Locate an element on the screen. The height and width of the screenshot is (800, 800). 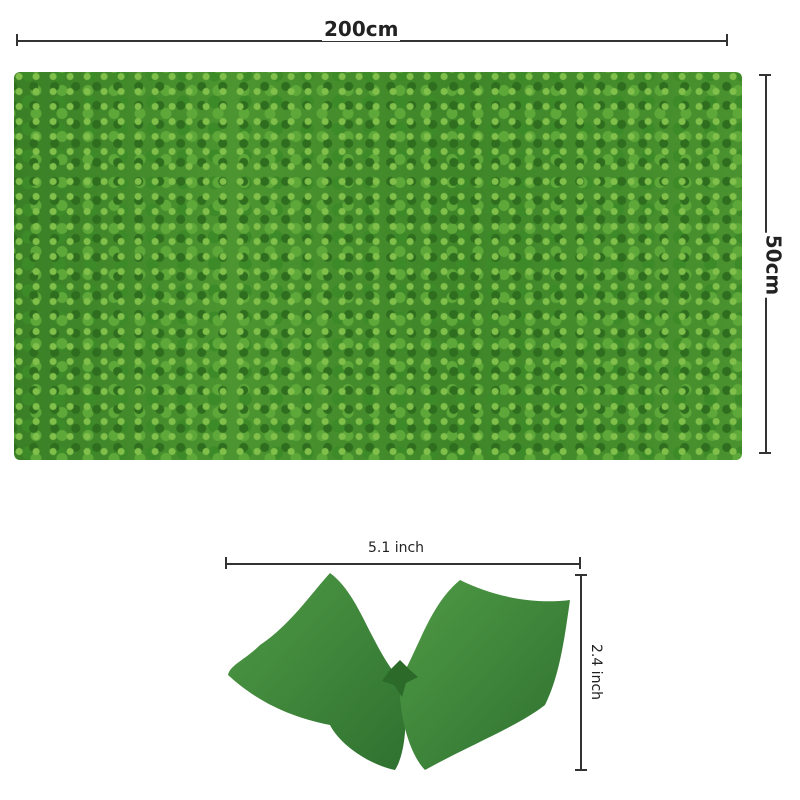
ivy-leaf-image is located at coordinates (399, 671).